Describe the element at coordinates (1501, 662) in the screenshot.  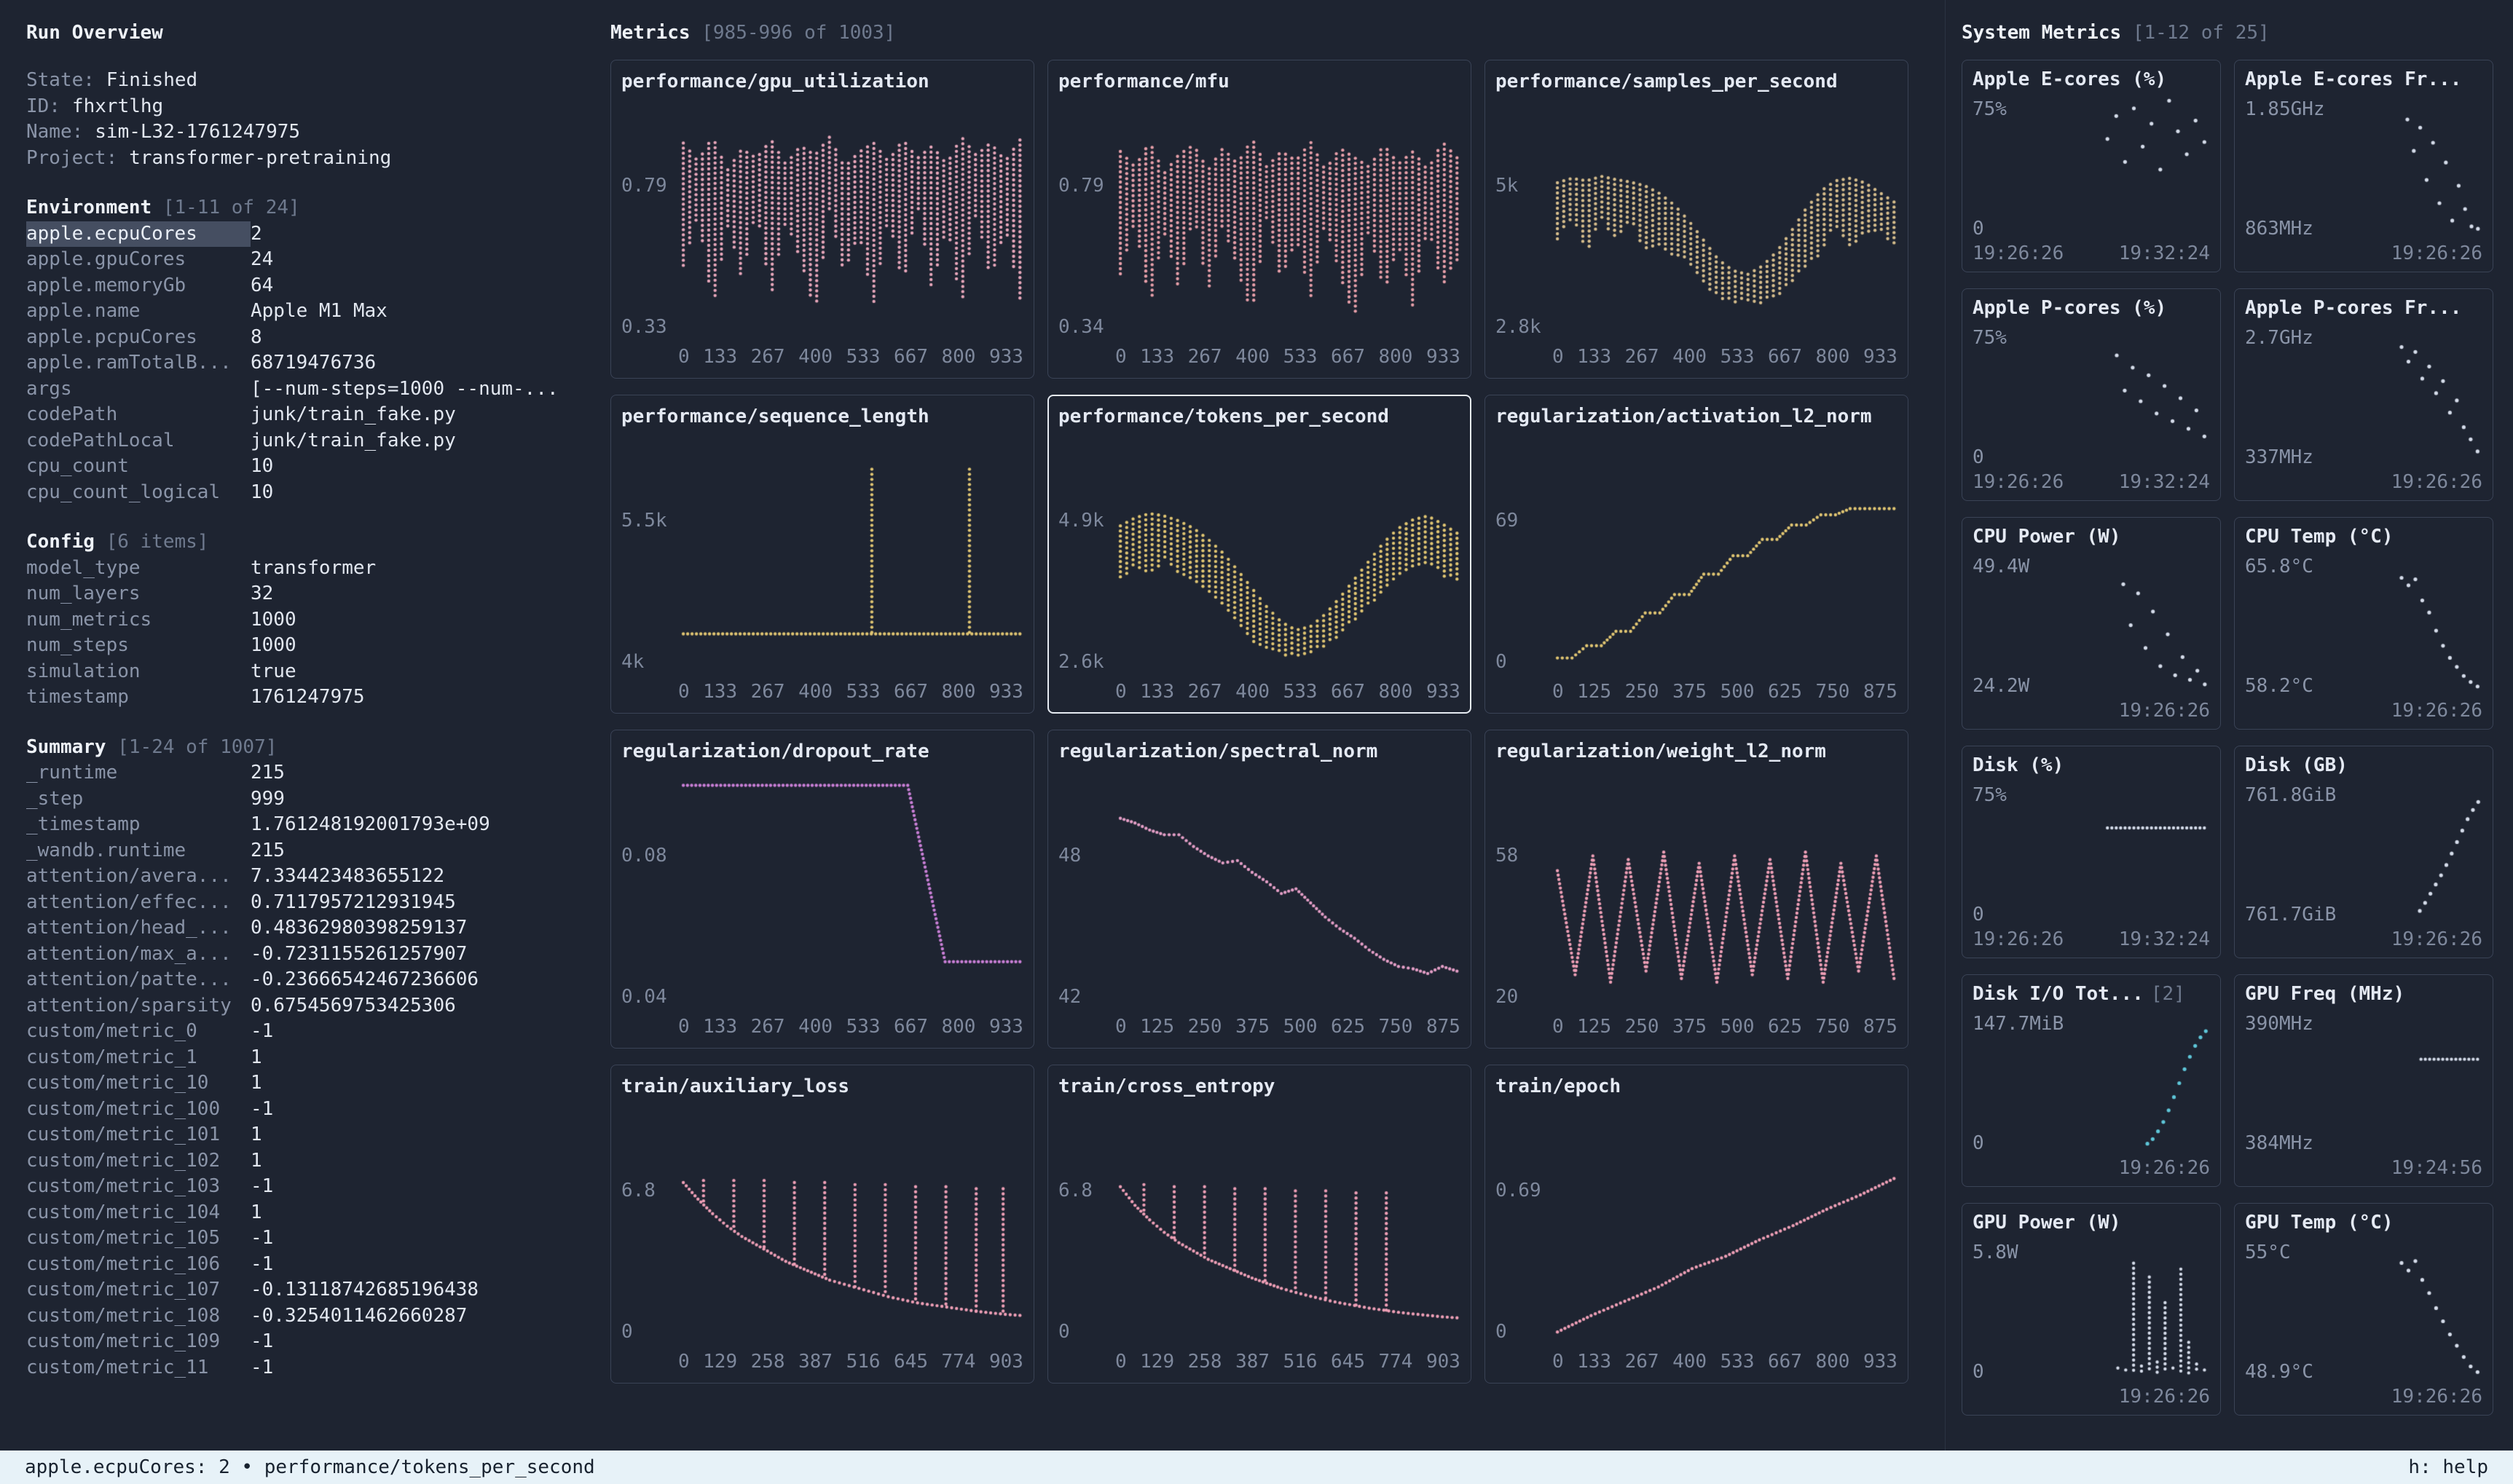
I see `y-tick-bottom: 0` at that location.